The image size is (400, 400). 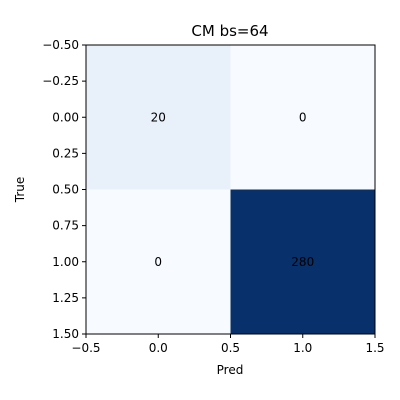 I want to click on cell-value-label-0-0: 20, so click(x=158, y=117).